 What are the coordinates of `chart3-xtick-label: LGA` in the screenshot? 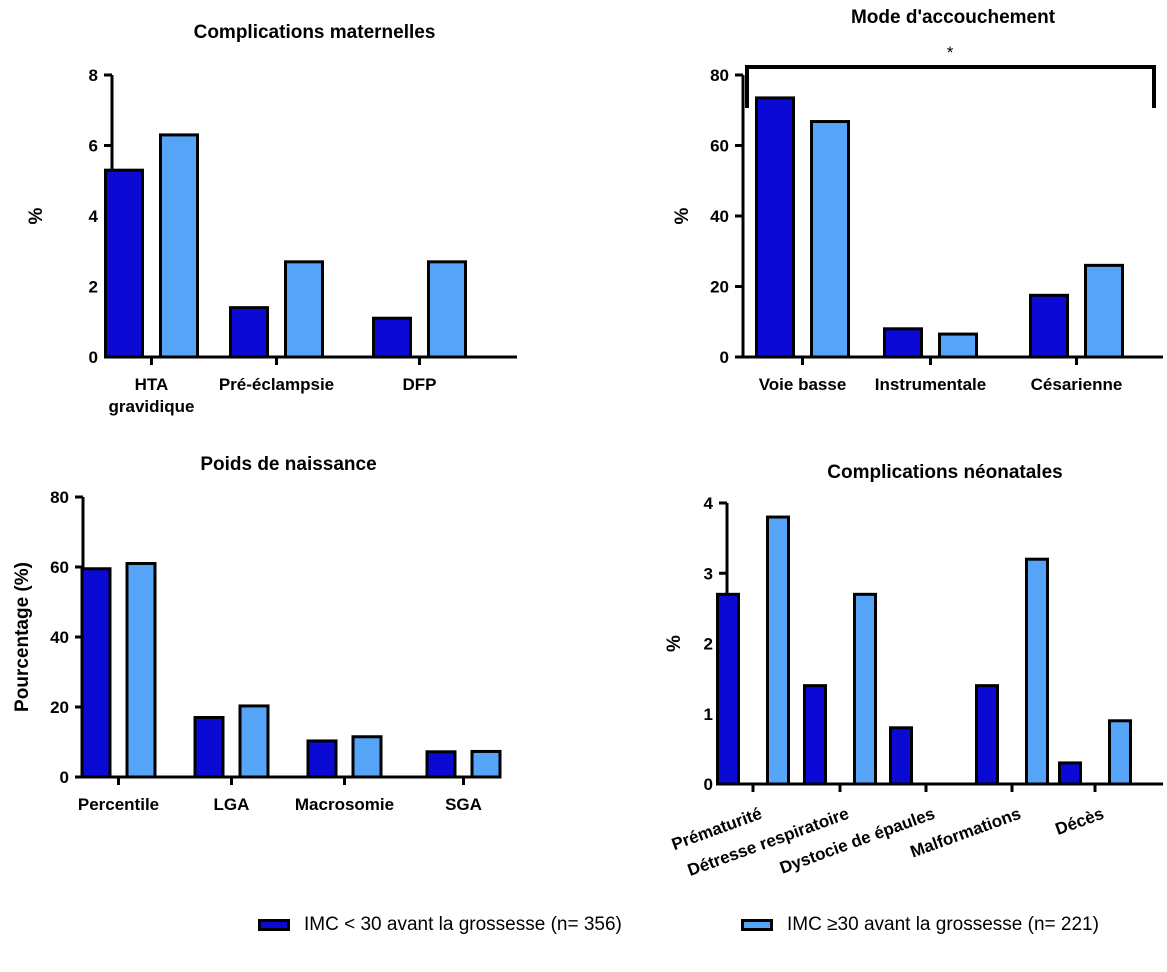 It's located at (232, 804).